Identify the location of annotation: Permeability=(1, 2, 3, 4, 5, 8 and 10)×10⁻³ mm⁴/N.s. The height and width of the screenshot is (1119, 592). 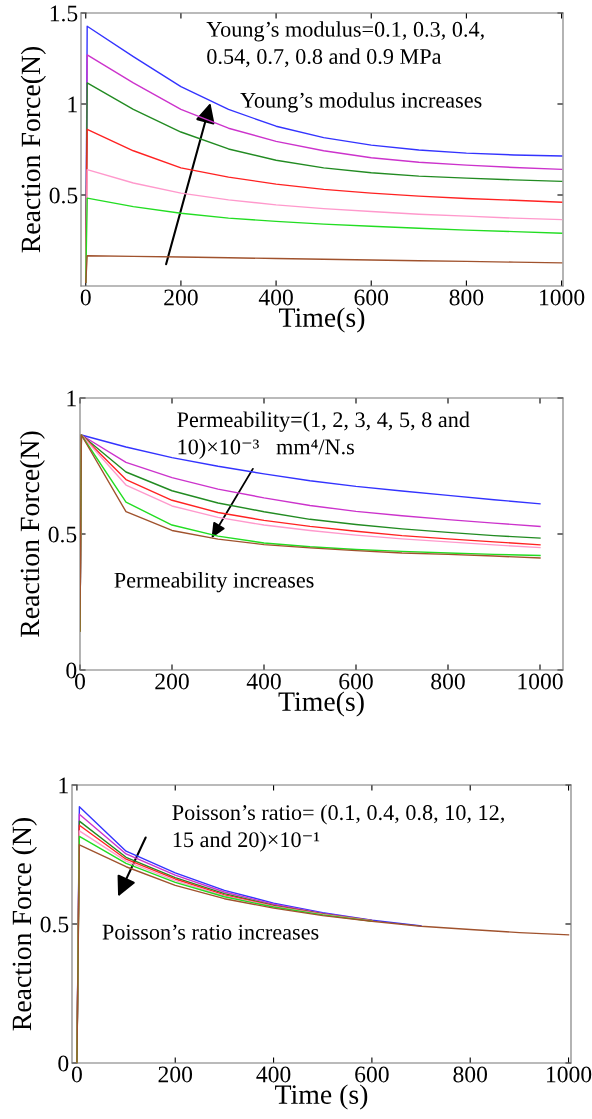
(323, 435).